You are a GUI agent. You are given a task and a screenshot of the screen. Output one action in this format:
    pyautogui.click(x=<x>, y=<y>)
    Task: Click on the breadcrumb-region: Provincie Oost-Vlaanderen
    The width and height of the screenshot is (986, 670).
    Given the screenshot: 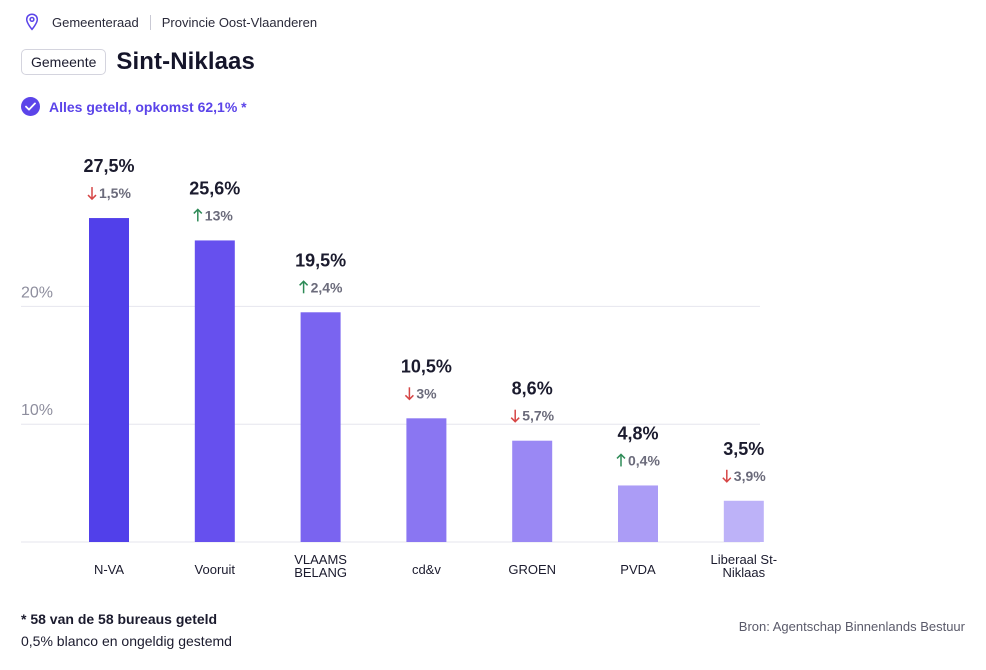 What is the action you would take?
    pyautogui.click(x=239, y=22)
    